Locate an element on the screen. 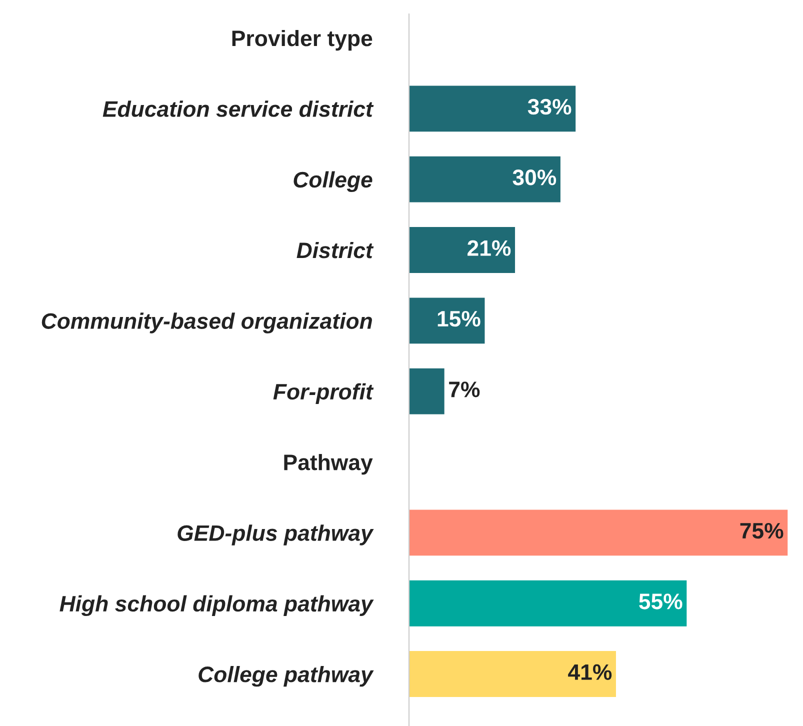 The image size is (803, 726). data-label: 15% is located at coordinates (459, 318).